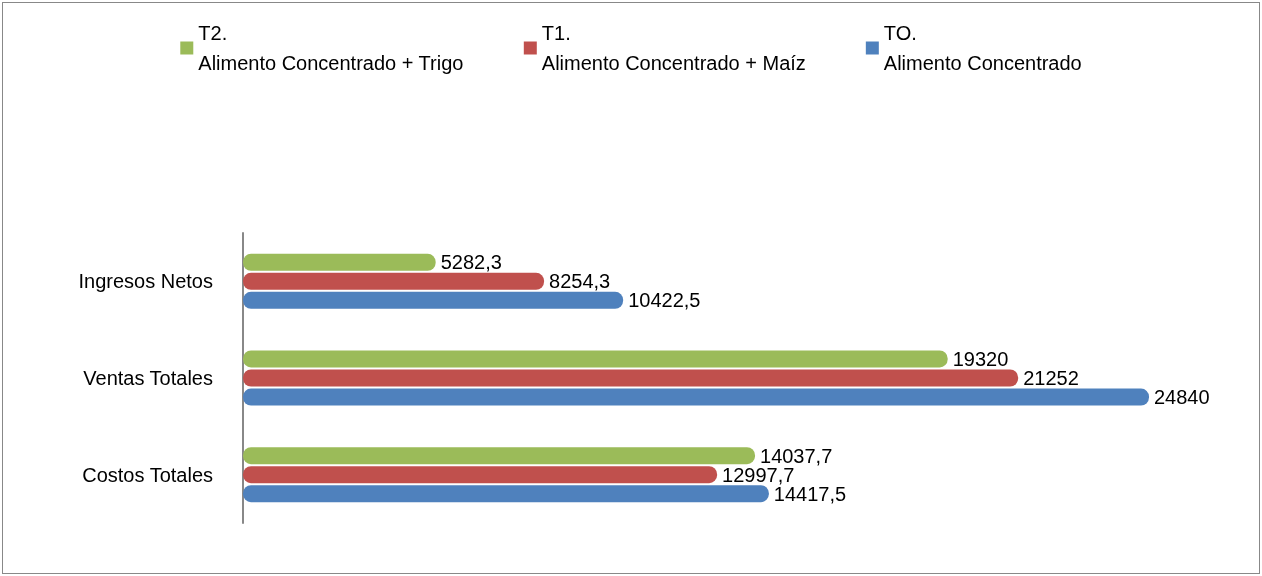  What do you see at coordinates (331, 48) in the screenshot?
I see `legend-label: T2. Alimento Concentrado + Trigo` at bounding box center [331, 48].